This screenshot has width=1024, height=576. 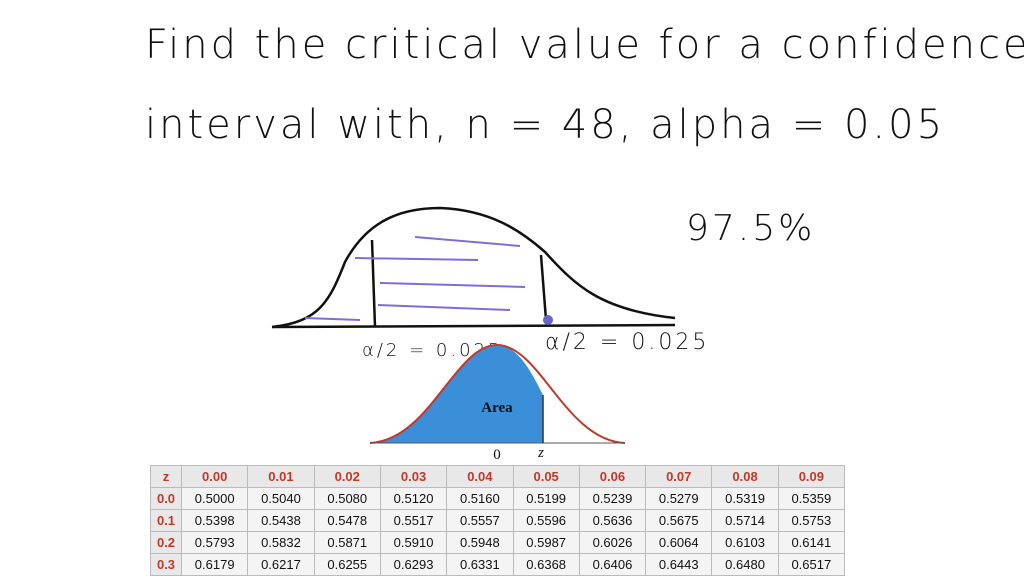 What do you see at coordinates (546, 542) in the screenshot?
I see `table-cell: 0.5987` at bounding box center [546, 542].